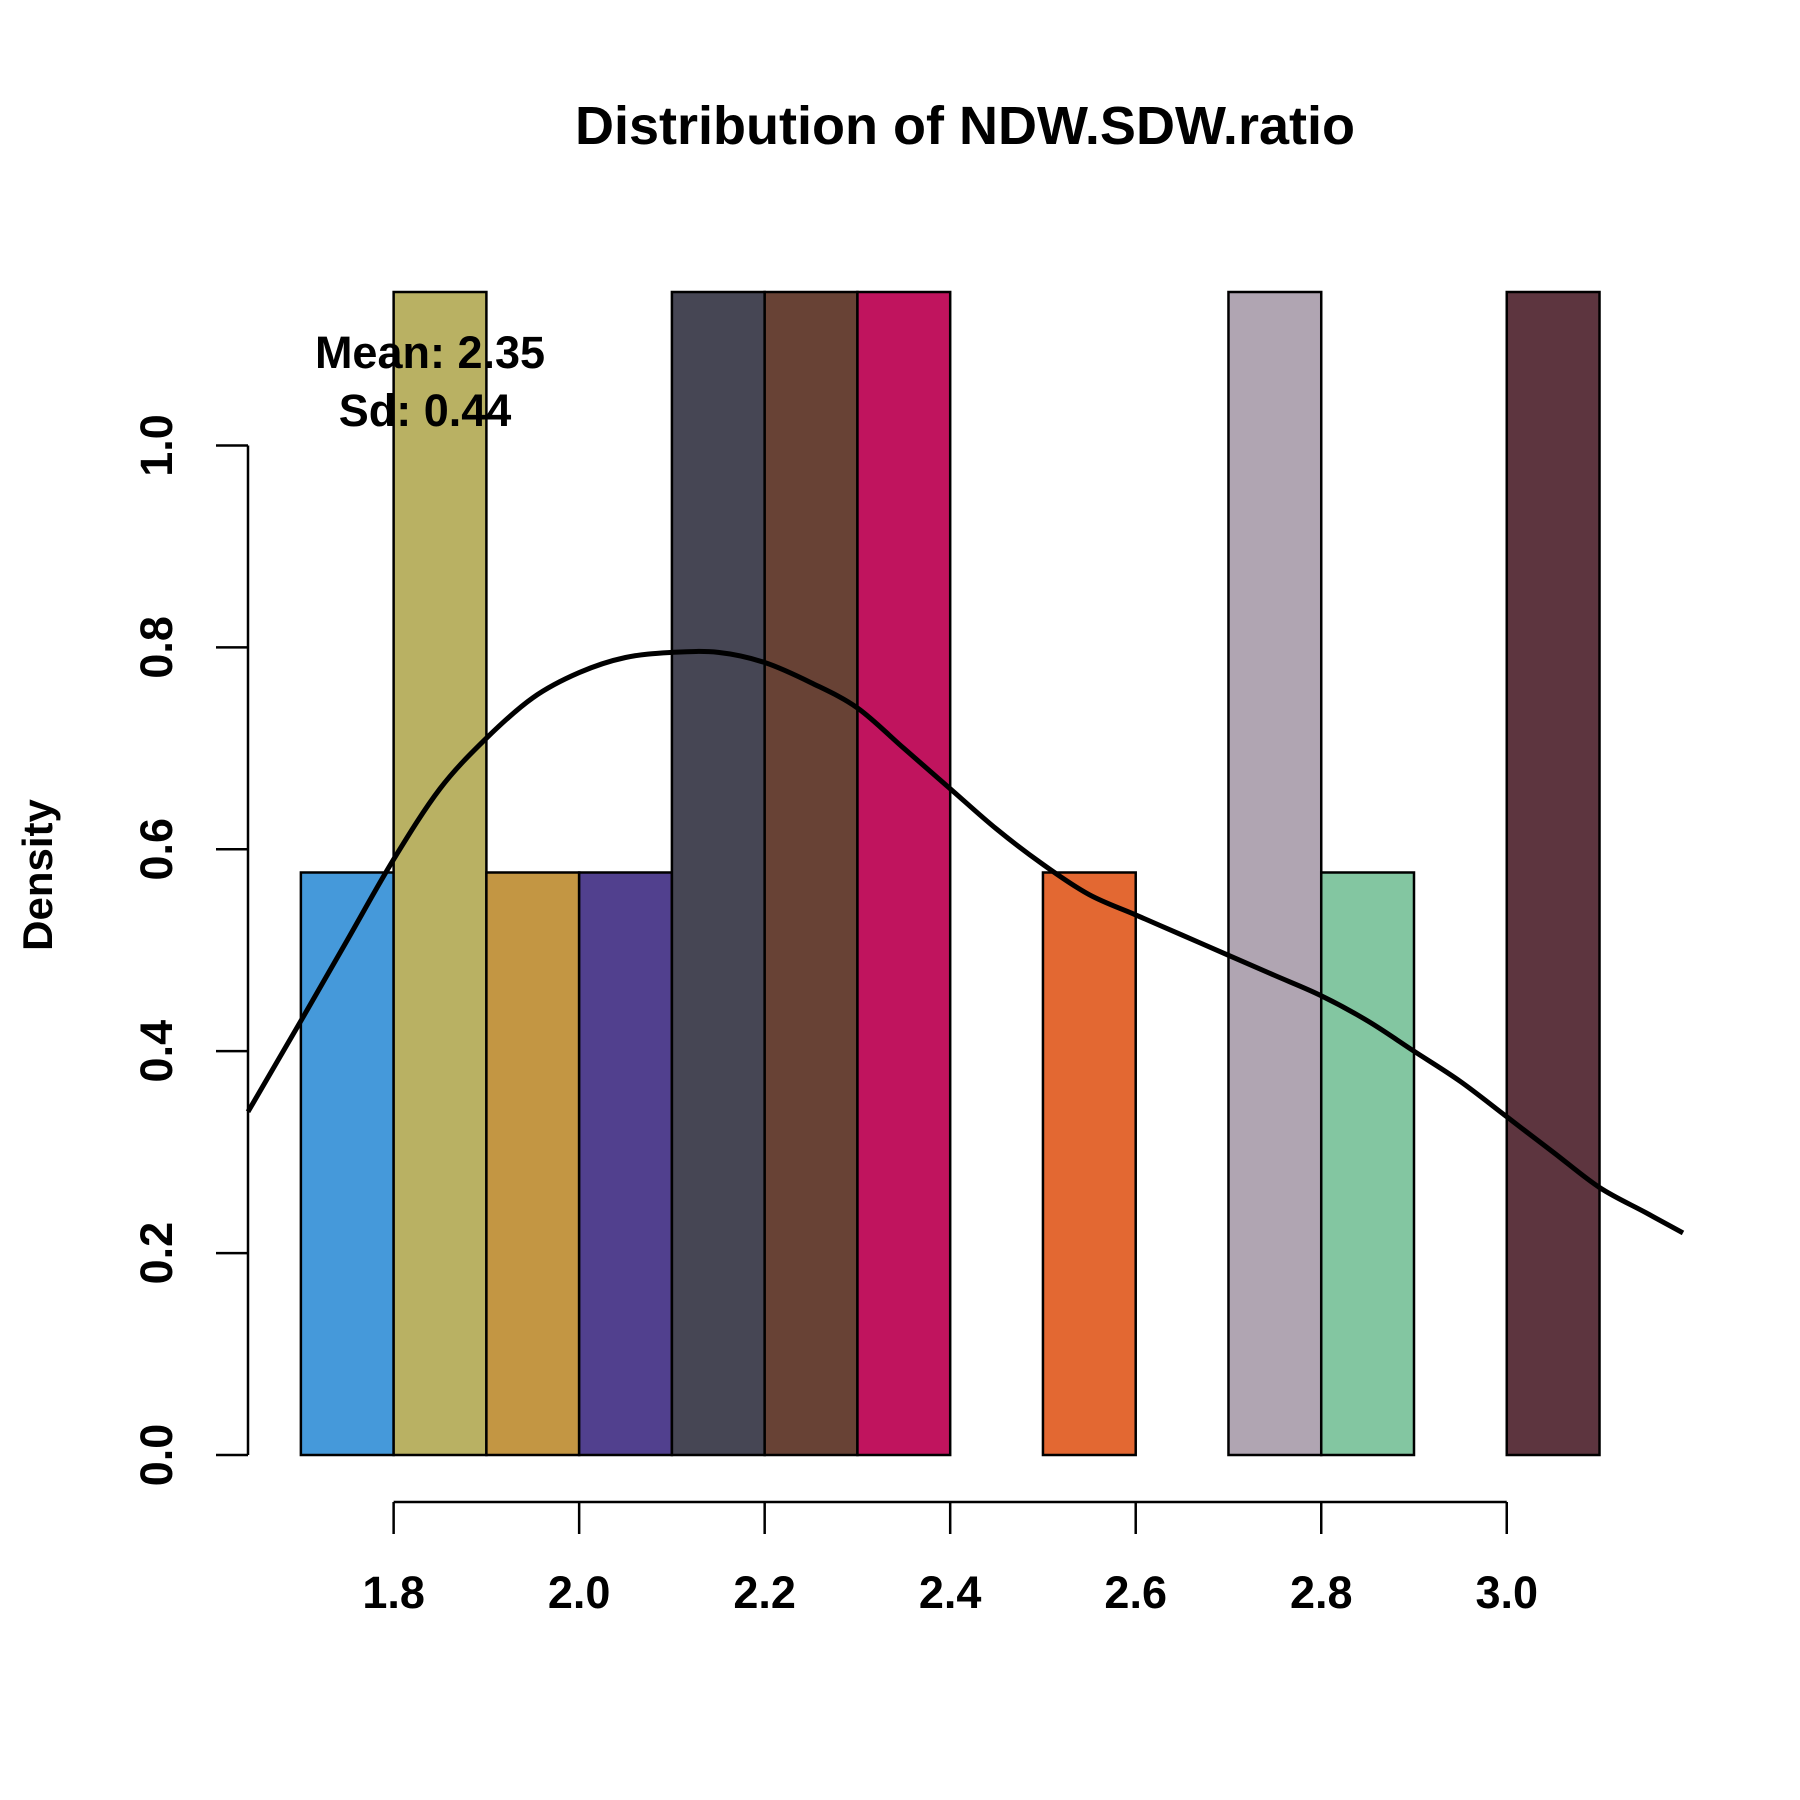 This screenshot has height=1800, width=1800. I want to click on y-tick-label: 1.0, so click(156, 445).